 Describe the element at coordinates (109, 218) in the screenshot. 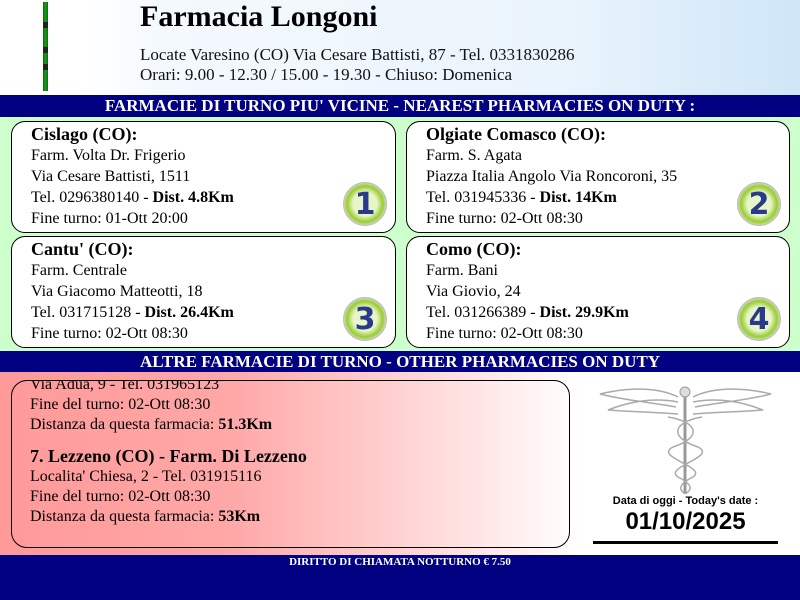

I see `card-end: Fine turno: 01-Ott 20:00` at that location.